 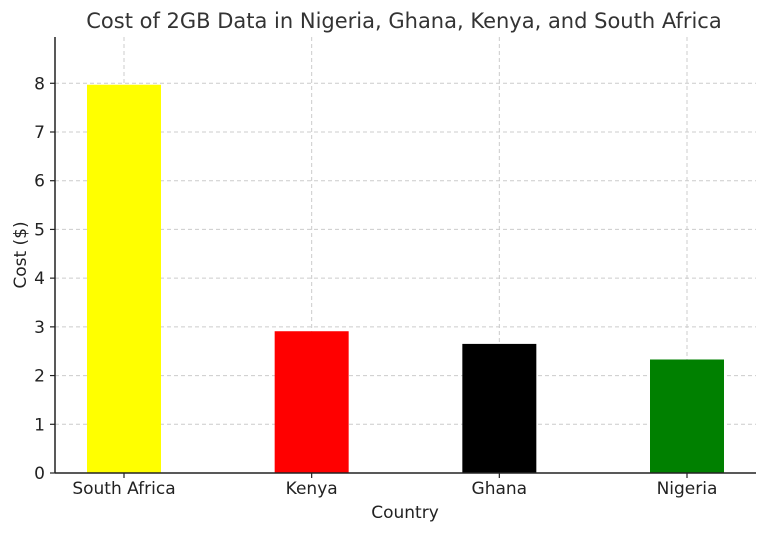 What do you see at coordinates (39, 279) in the screenshot?
I see `y-tick-label: 4` at bounding box center [39, 279].